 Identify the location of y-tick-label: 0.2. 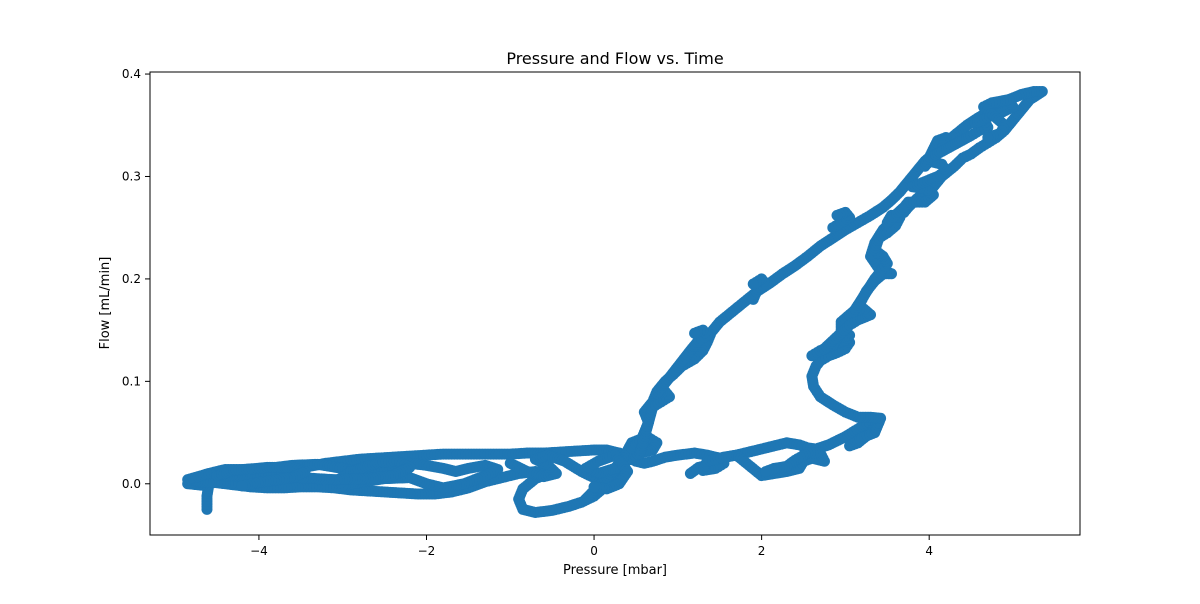
(131, 279).